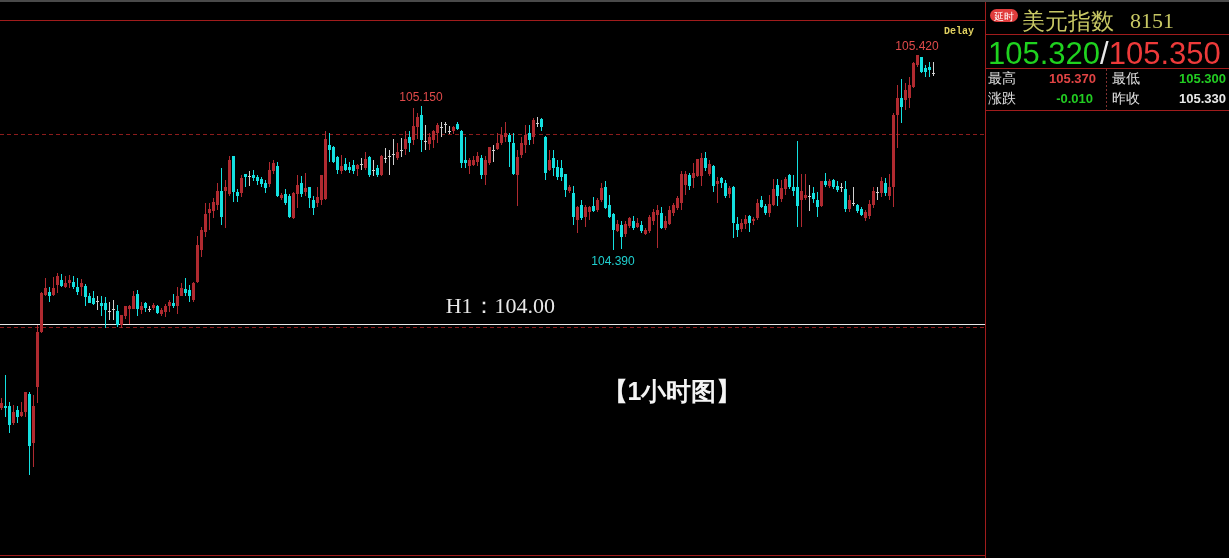 Image resolution: width=1229 pixels, height=558 pixels. I want to click on text: 最低, so click(1126, 78).